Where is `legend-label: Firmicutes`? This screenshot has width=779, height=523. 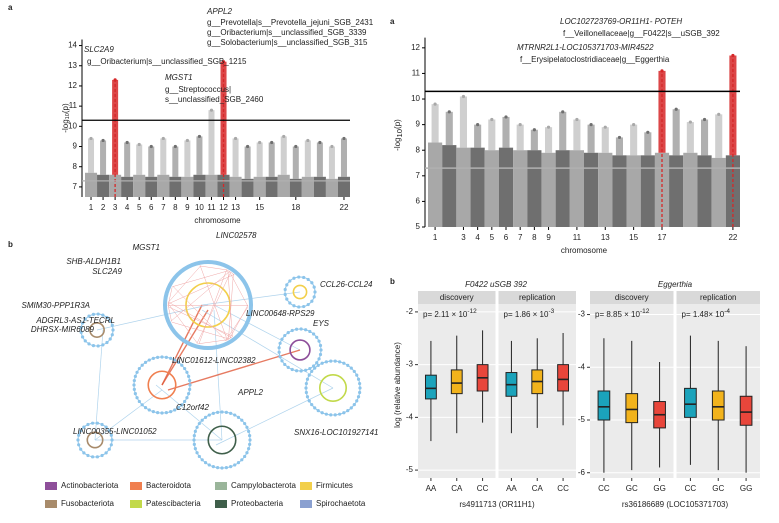
legend-label: Firmicutes is located at coordinates (334, 485).